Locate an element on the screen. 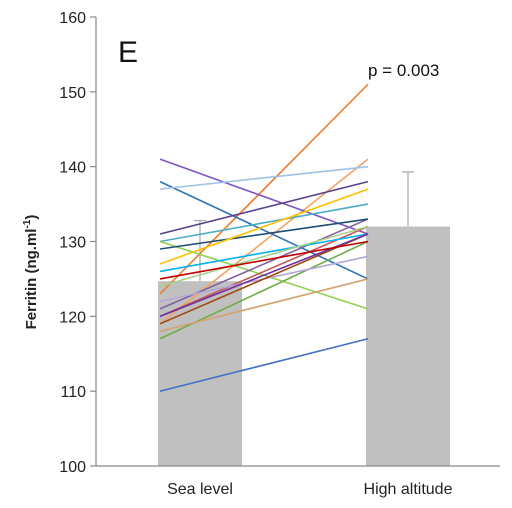 The width and height of the screenshot is (512, 508). x-category-label-2: High altitude is located at coordinates (408, 489).